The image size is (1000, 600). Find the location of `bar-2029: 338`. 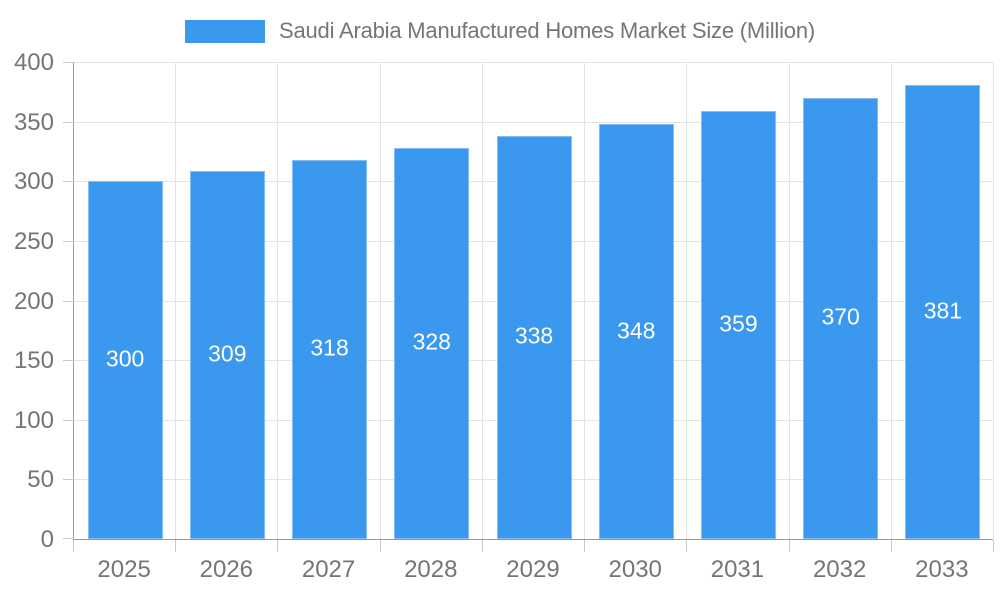

bar-2029: 338 is located at coordinates (534, 337).